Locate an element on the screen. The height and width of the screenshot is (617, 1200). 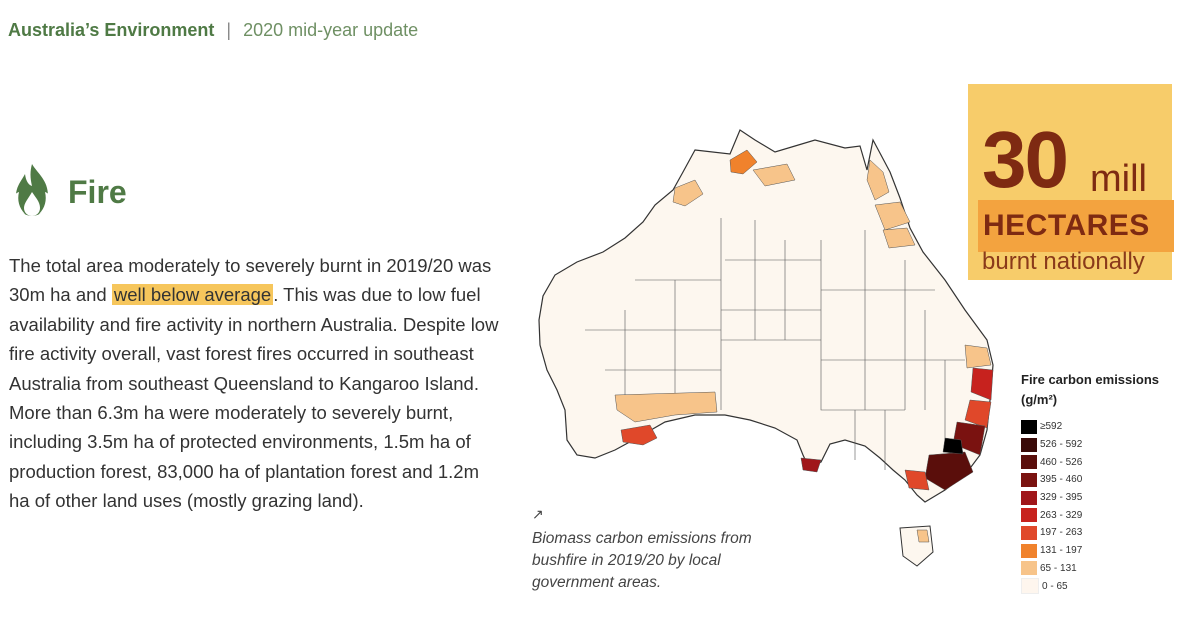
brand-title: Australia’s Environment is located at coordinates (111, 30).